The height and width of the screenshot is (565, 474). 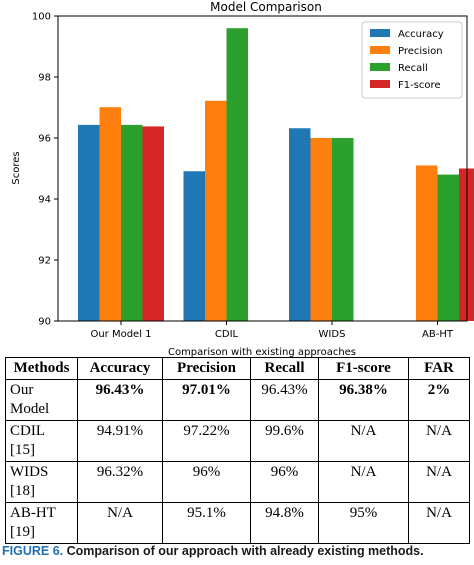 I want to click on y-axis-label: Scores, so click(x=16, y=167).